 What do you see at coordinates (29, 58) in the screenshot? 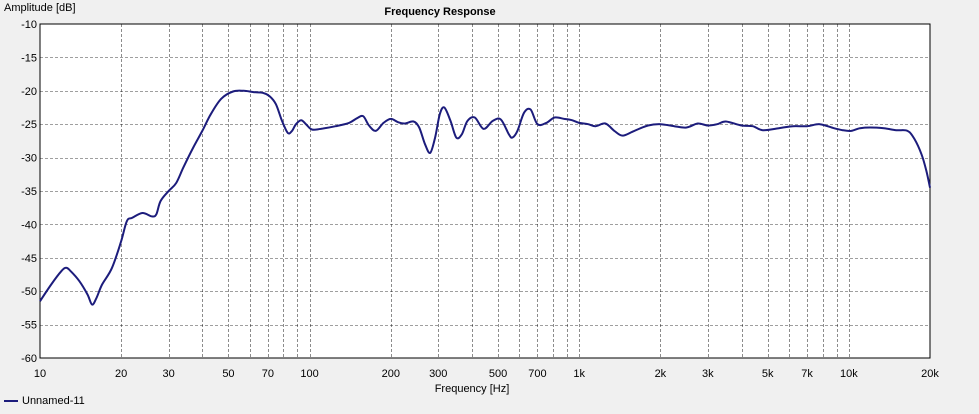
I see `y-tick-label: -15` at bounding box center [29, 58].